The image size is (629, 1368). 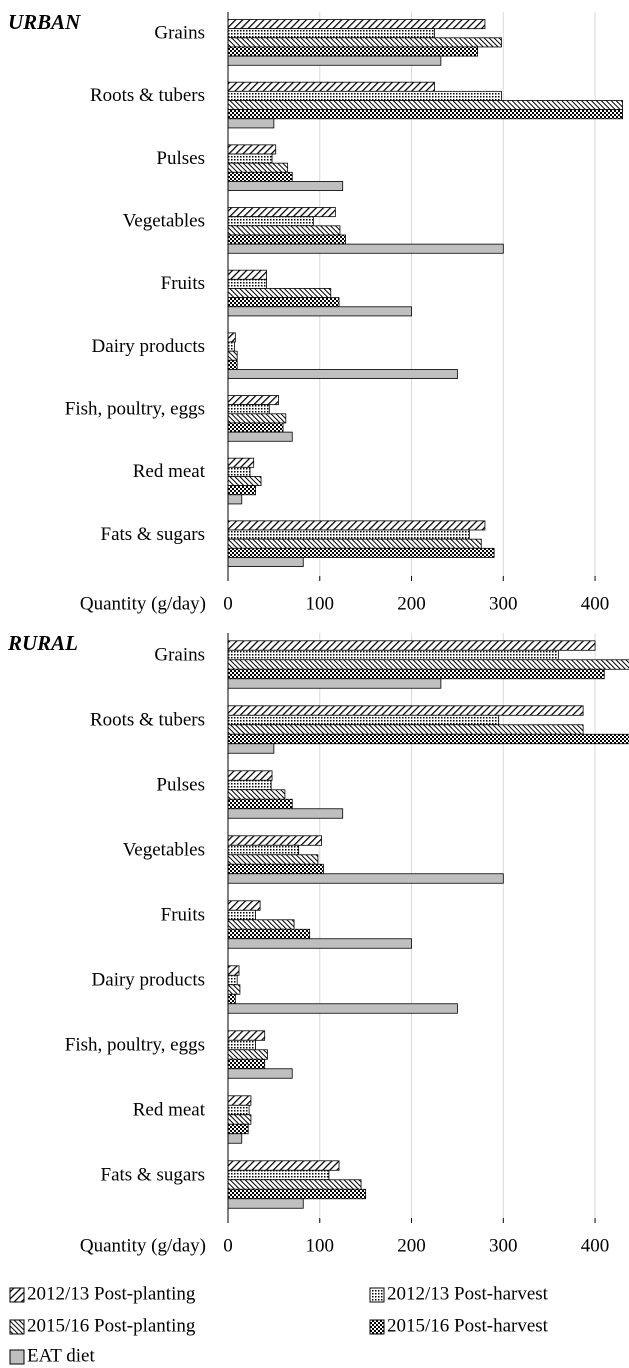 What do you see at coordinates (179, 33) in the screenshot?
I see `category-label: Grains` at bounding box center [179, 33].